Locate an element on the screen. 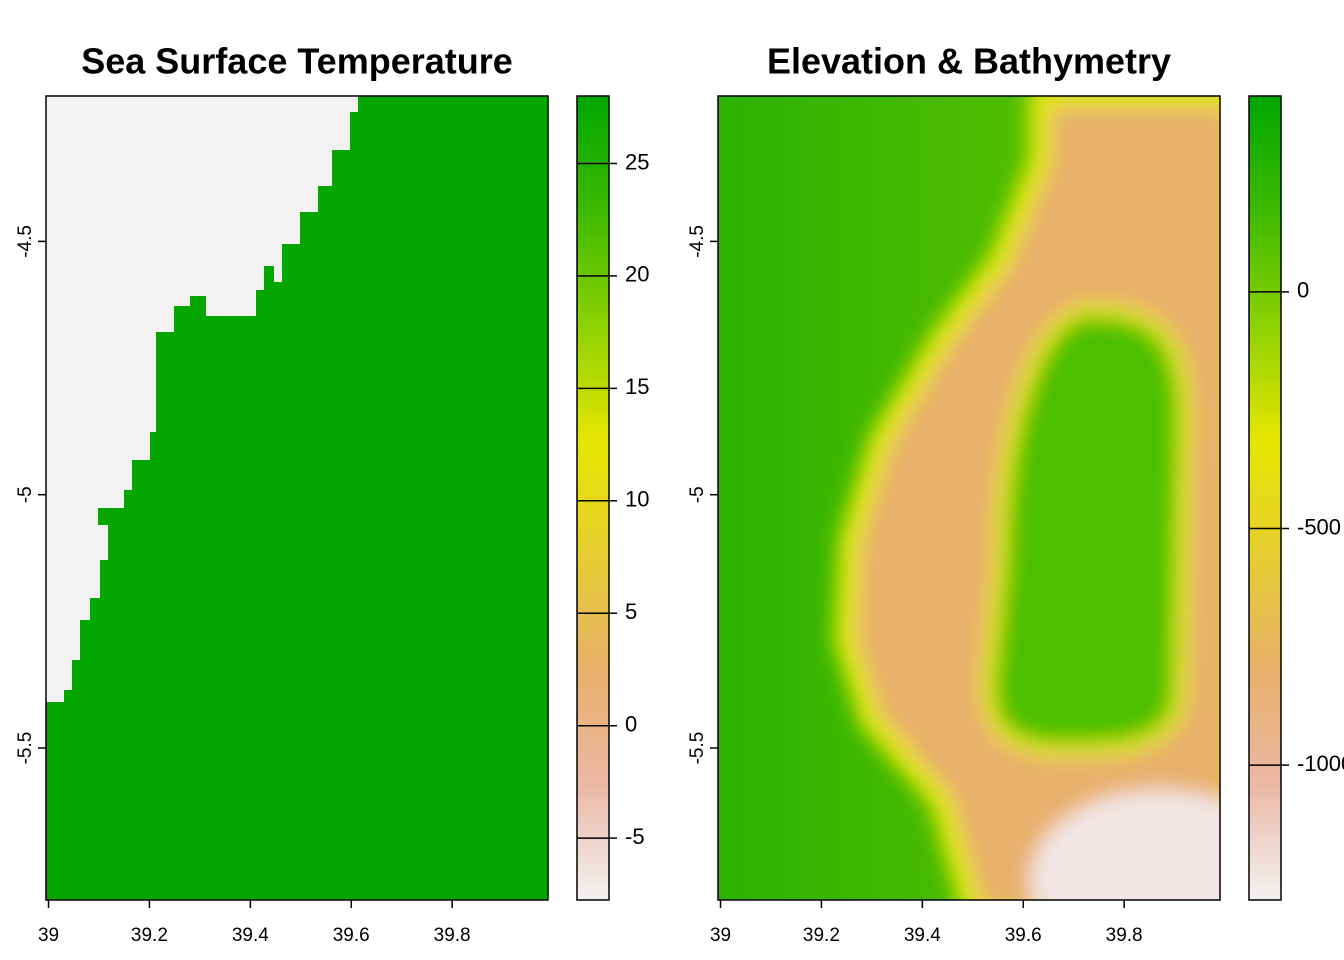 This screenshot has height=960, width=1344. colorbar-tick-label: 25 is located at coordinates (637, 161).